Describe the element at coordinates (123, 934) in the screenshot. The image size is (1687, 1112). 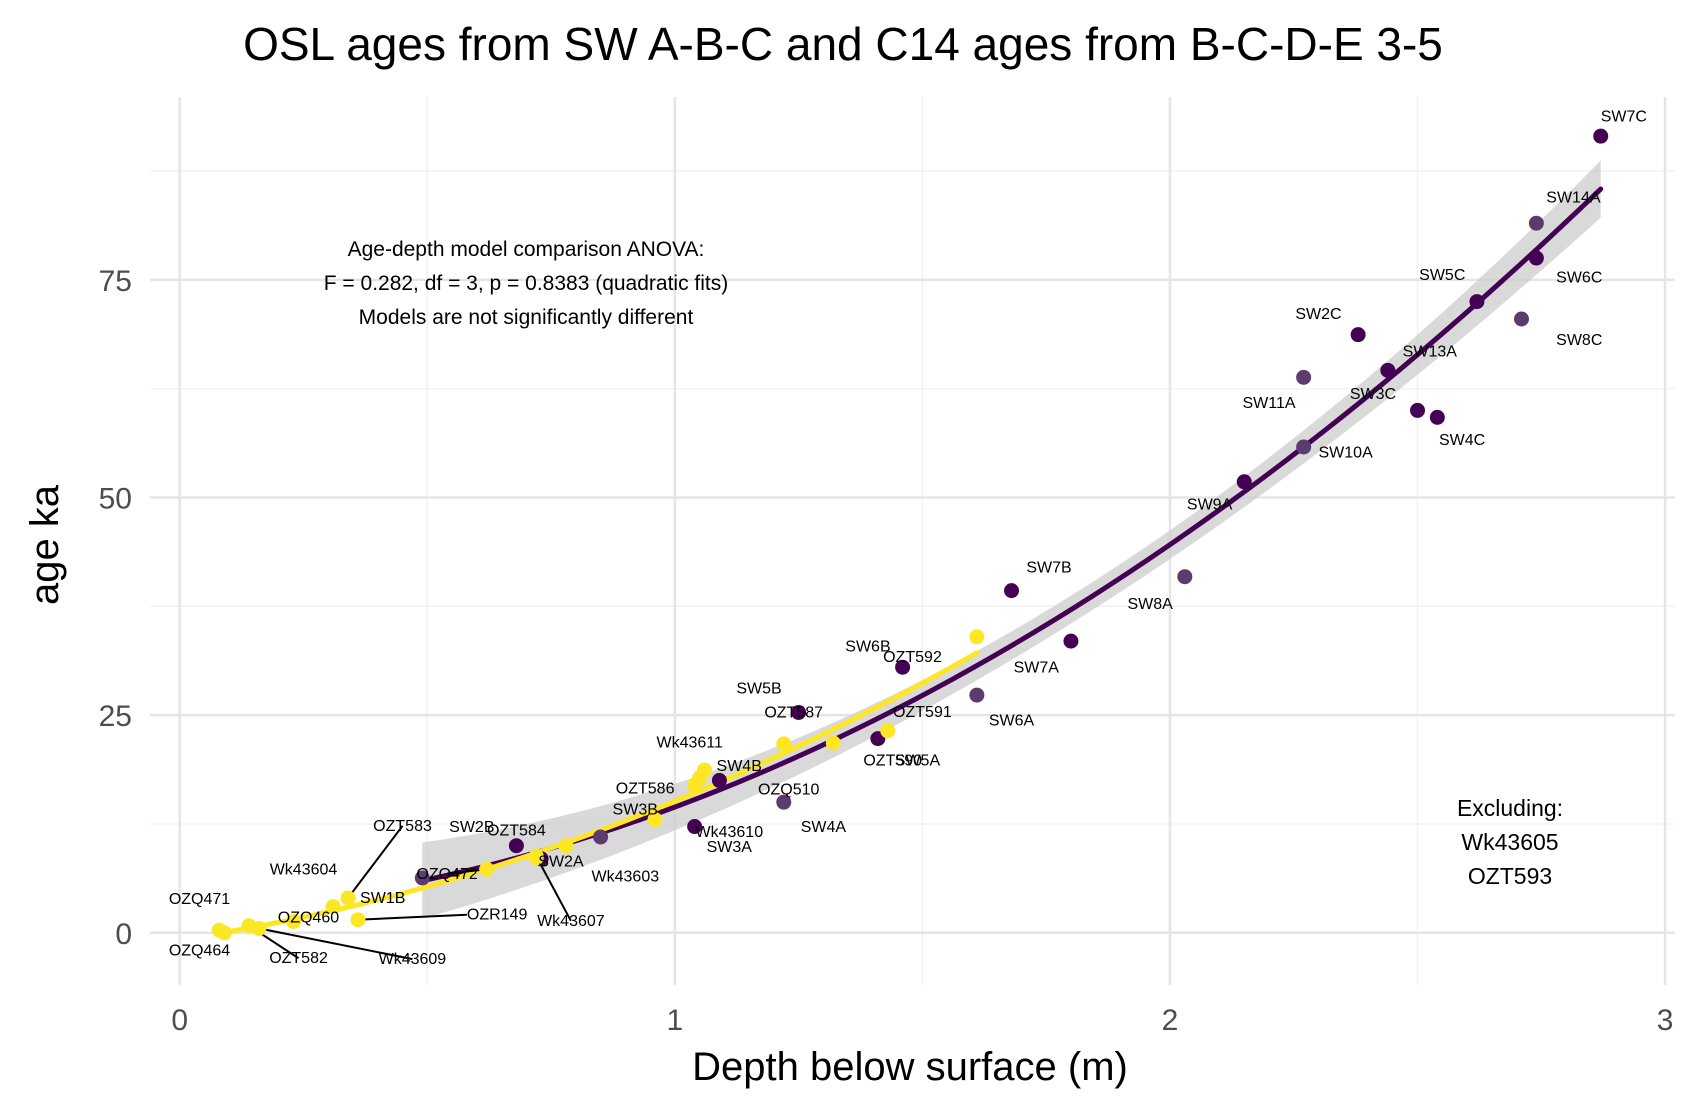
I see `y-tick-label: 0` at that location.